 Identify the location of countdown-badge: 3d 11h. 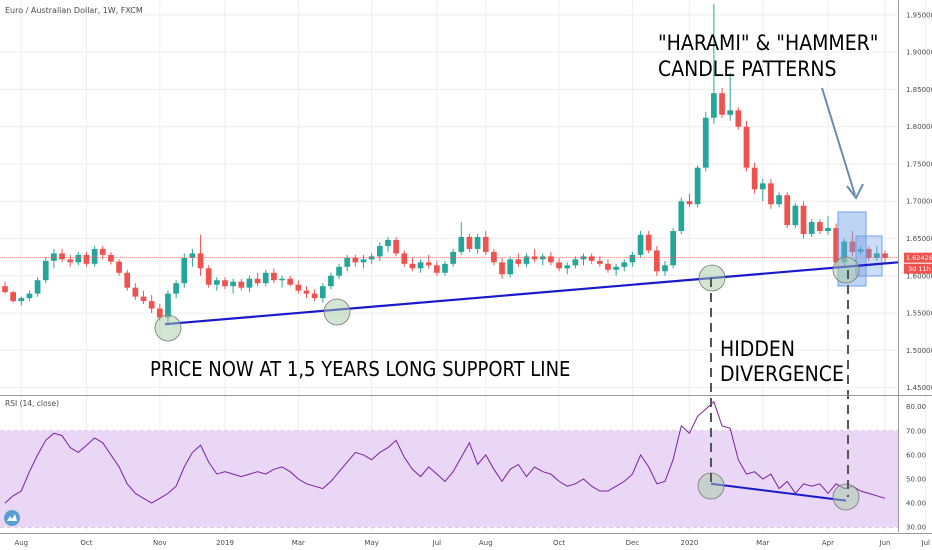
(918, 268).